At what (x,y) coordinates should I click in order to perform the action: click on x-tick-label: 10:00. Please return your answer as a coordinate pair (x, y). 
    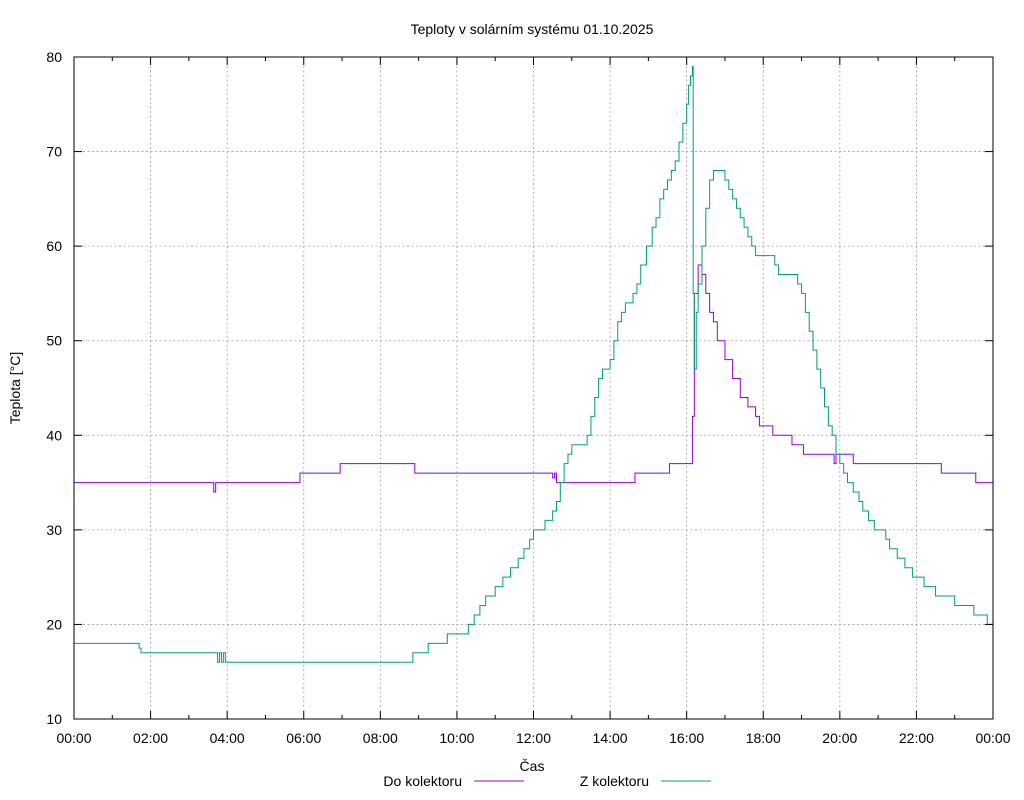
    Looking at the image, I should click on (456, 738).